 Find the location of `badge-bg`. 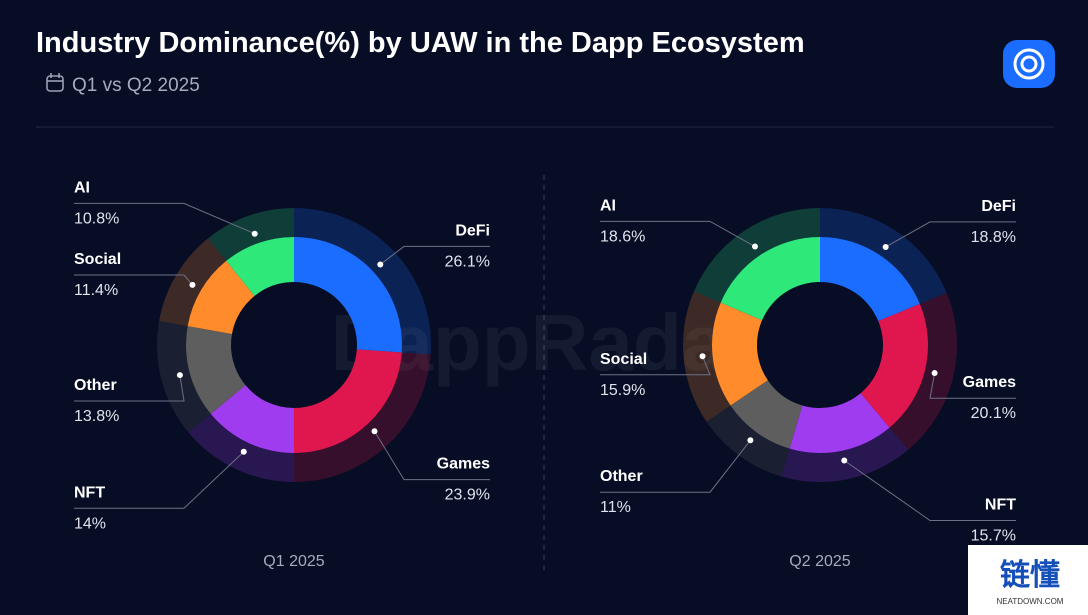

badge-bg is located at coordinates (1028, 580).